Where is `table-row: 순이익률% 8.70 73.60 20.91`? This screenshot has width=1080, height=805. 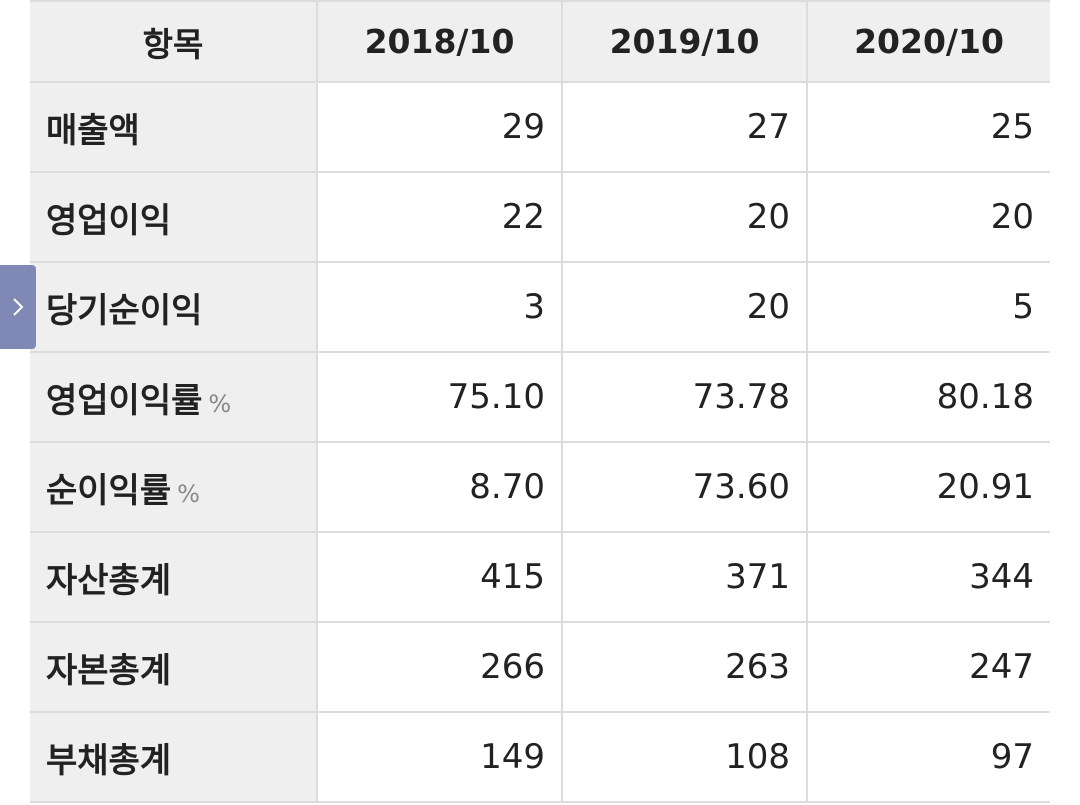 table-row: 순이익률% 8.70 73.60 20.91 is located at coordinates (540, 487).